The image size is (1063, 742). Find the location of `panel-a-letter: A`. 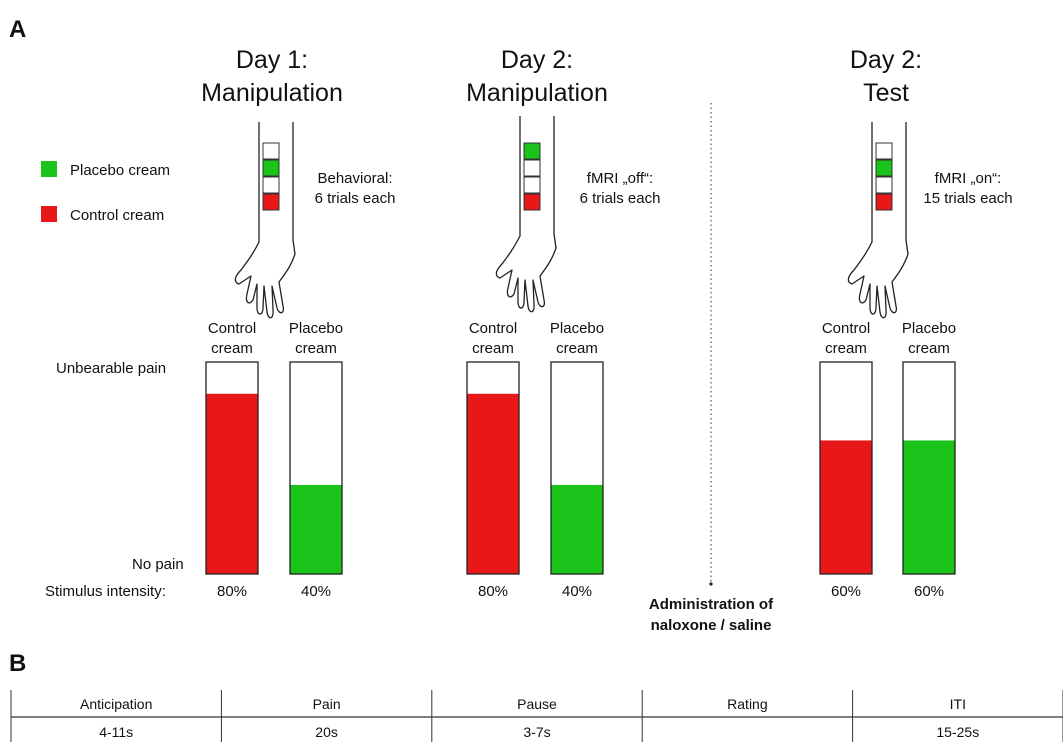

panel-a-letter: A is located at coordinates (17, 29).